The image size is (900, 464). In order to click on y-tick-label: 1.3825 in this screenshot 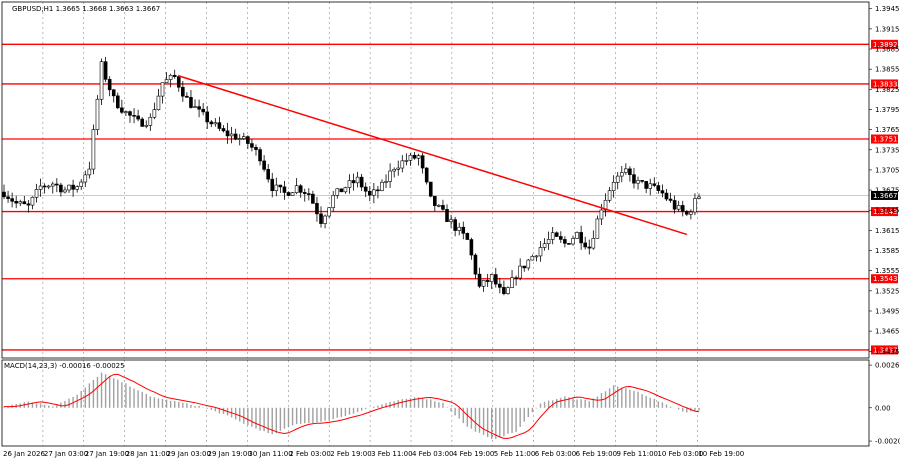, I will do `click(887, 90)`.